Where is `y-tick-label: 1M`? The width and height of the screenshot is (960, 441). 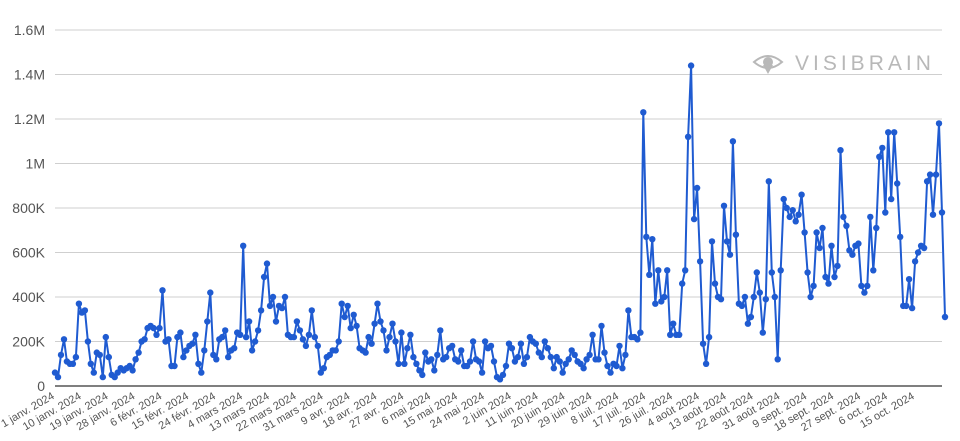
y-tick-label: 1M is located at coordinates (35, 164).